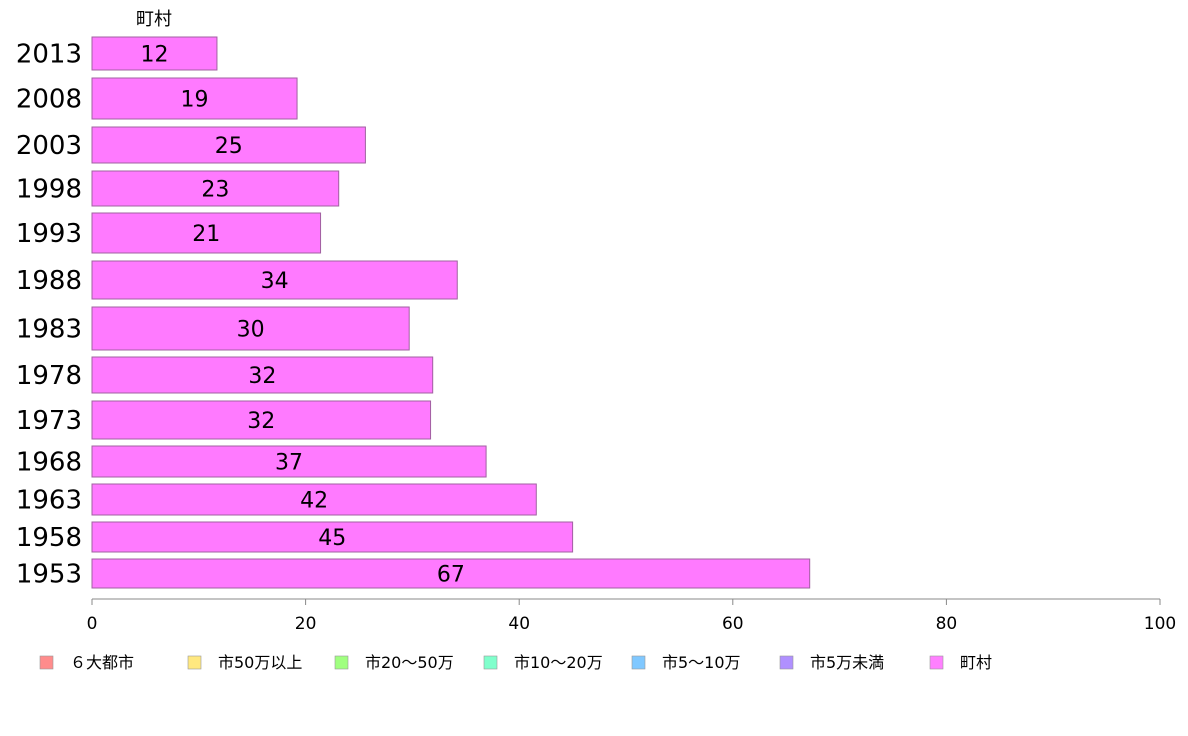 The height and width of the screenshot is (736, 1188). I want to click on data-label: 23, so click(215, 190).